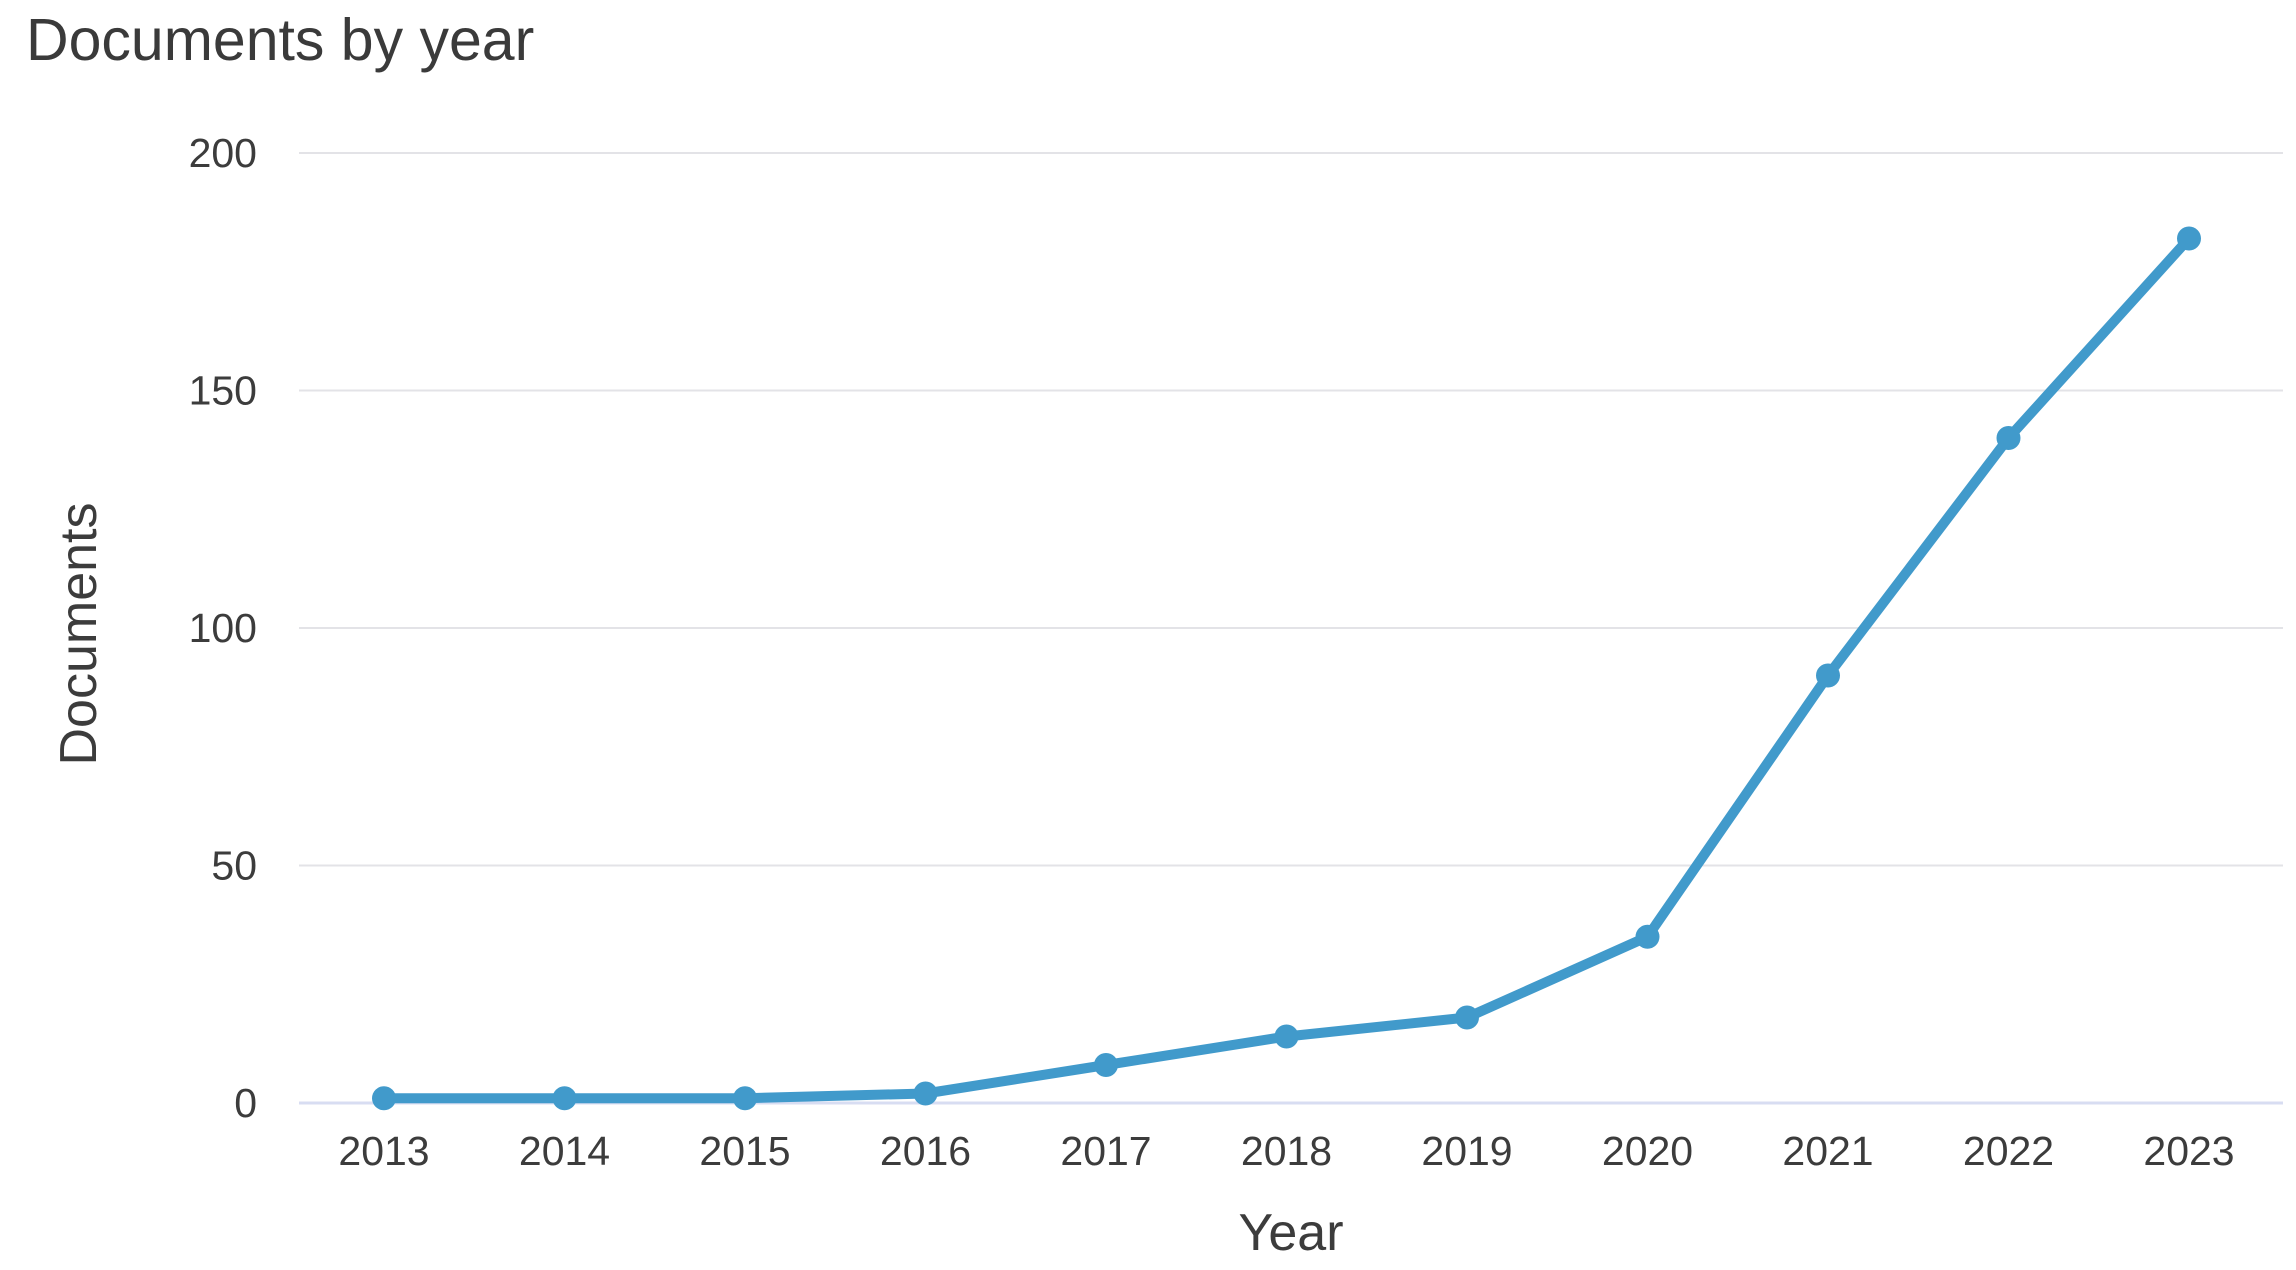  Describe the element at coordinates (744, 1151) in the screenshot. I see `x-tick-label: 2015` at that location.